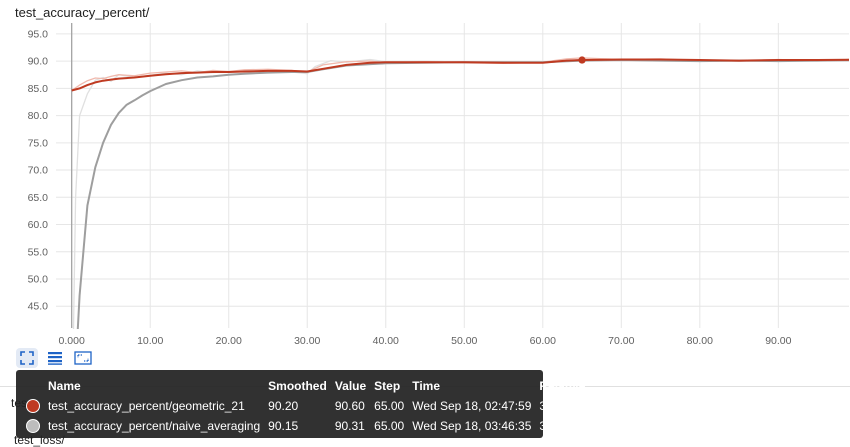 This screenshot has width=850, height=447. I want to click on tooltip-header-step: Step, so click(387, 386).